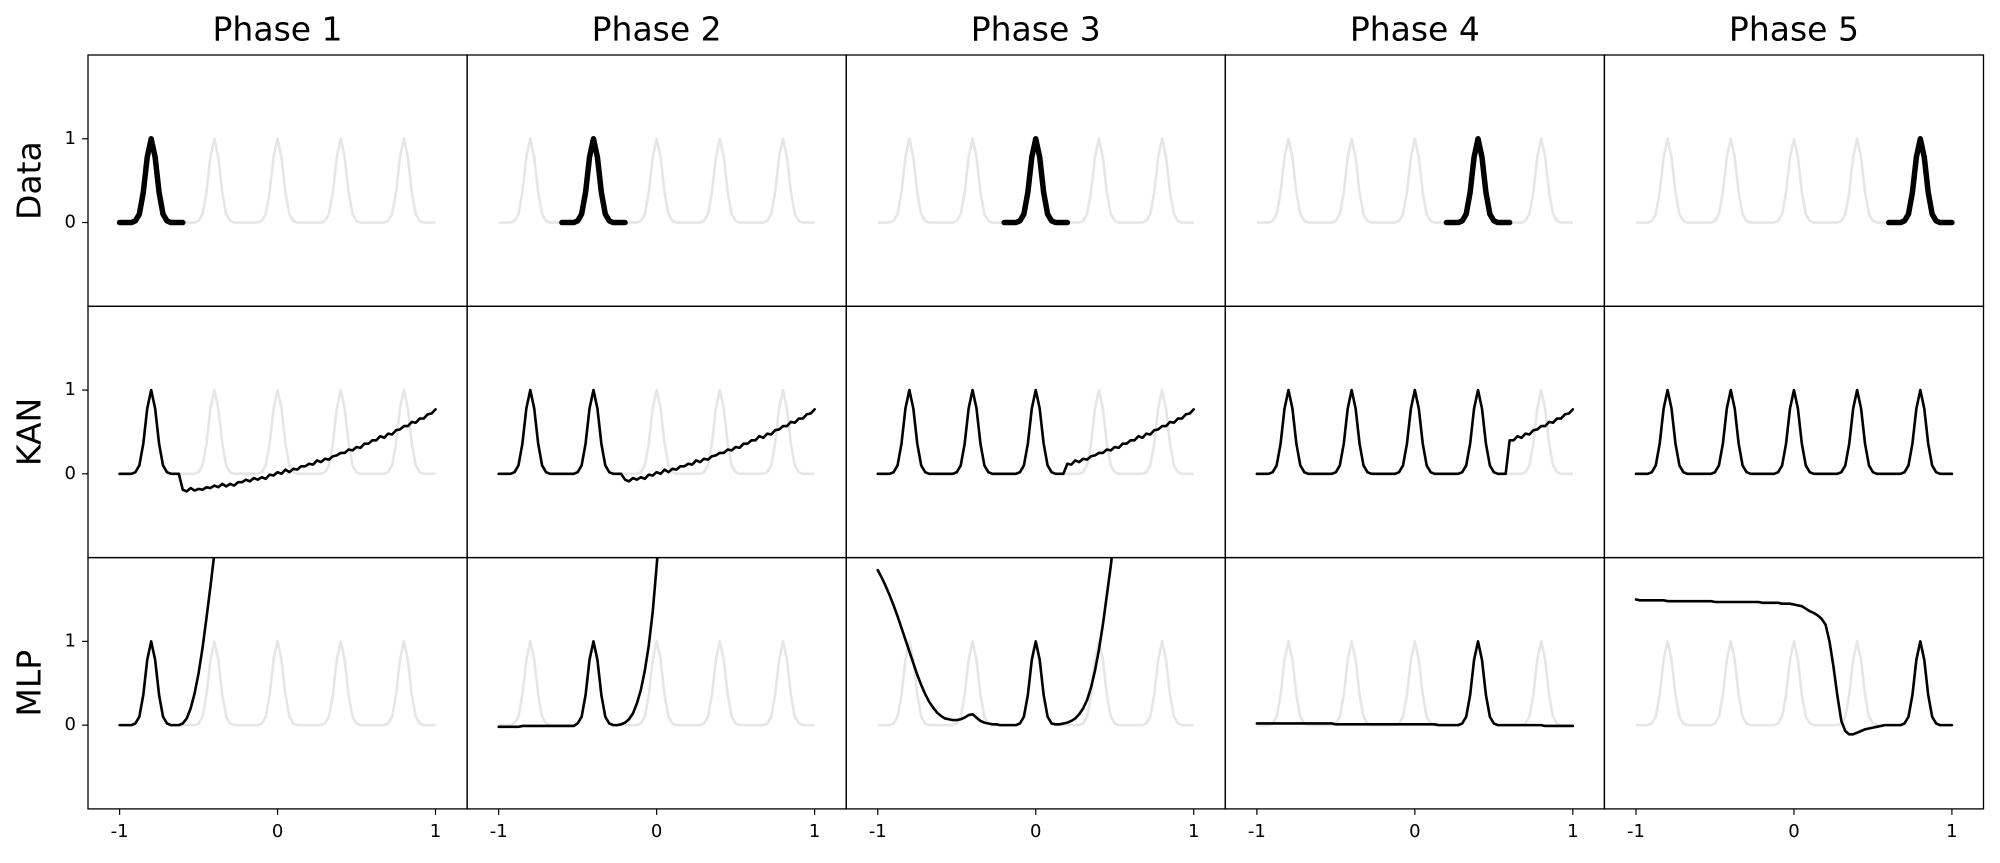 The width and height of the screenshot is (2000, 863). Describe the element at coordinates (1794, 29) in the screenshot. I see `column-title: Phase 5` at that location.